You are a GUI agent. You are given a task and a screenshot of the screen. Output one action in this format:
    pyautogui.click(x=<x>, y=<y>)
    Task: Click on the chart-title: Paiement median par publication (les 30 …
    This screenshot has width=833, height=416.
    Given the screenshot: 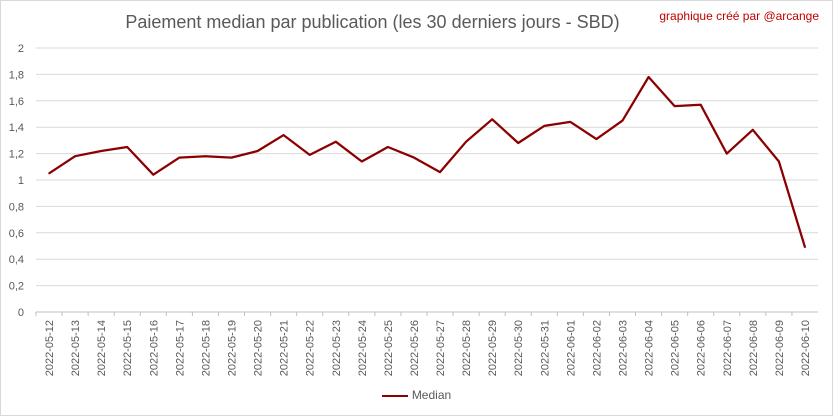 What is the action you would take?
    pyautogui.click(x=372, y=22)
    